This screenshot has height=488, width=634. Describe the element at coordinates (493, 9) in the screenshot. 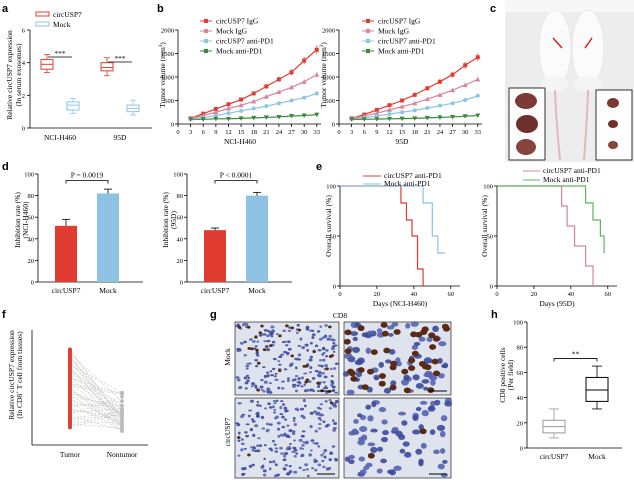

I see `panel-c-letter: c` at that location.